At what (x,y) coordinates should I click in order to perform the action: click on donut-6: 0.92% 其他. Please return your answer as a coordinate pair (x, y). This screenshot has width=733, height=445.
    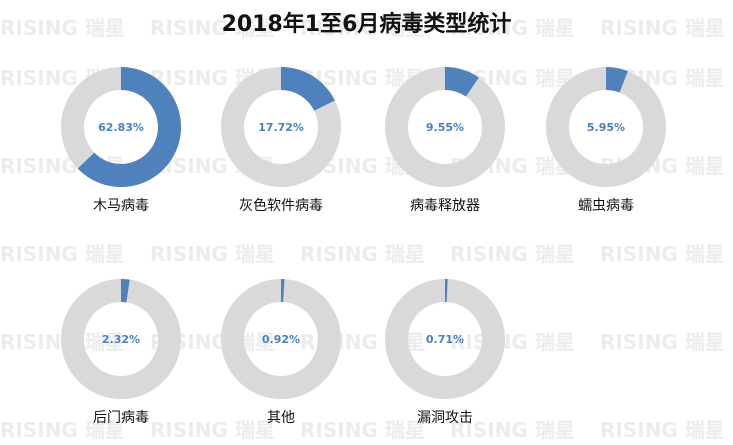
    Looking at the image, I should click on (280, 352).